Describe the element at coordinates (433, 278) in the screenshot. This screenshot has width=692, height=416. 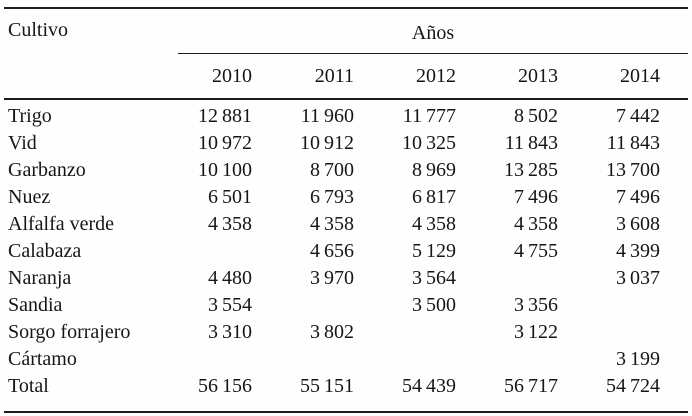
I see `value-cell: 3 564` at that location.